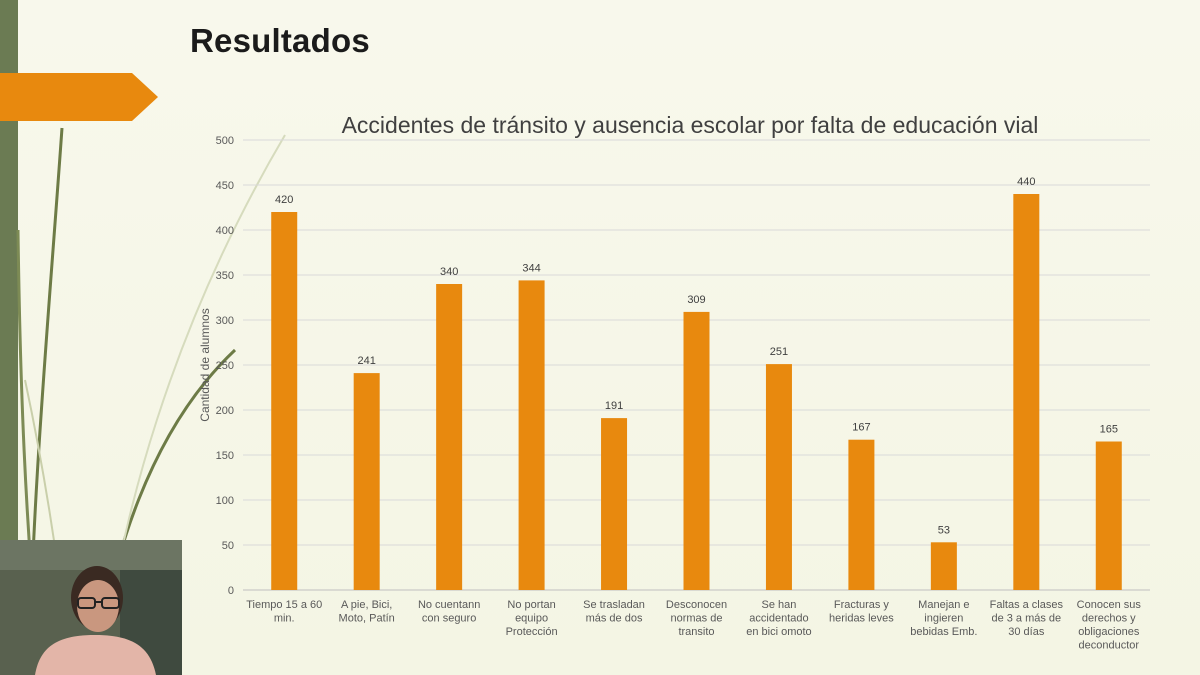 This screenshot has height=675, width=1200. Describe the element at coordinates (225, 186) in the screenshot. I see `y-tick-label: 450` at that location.